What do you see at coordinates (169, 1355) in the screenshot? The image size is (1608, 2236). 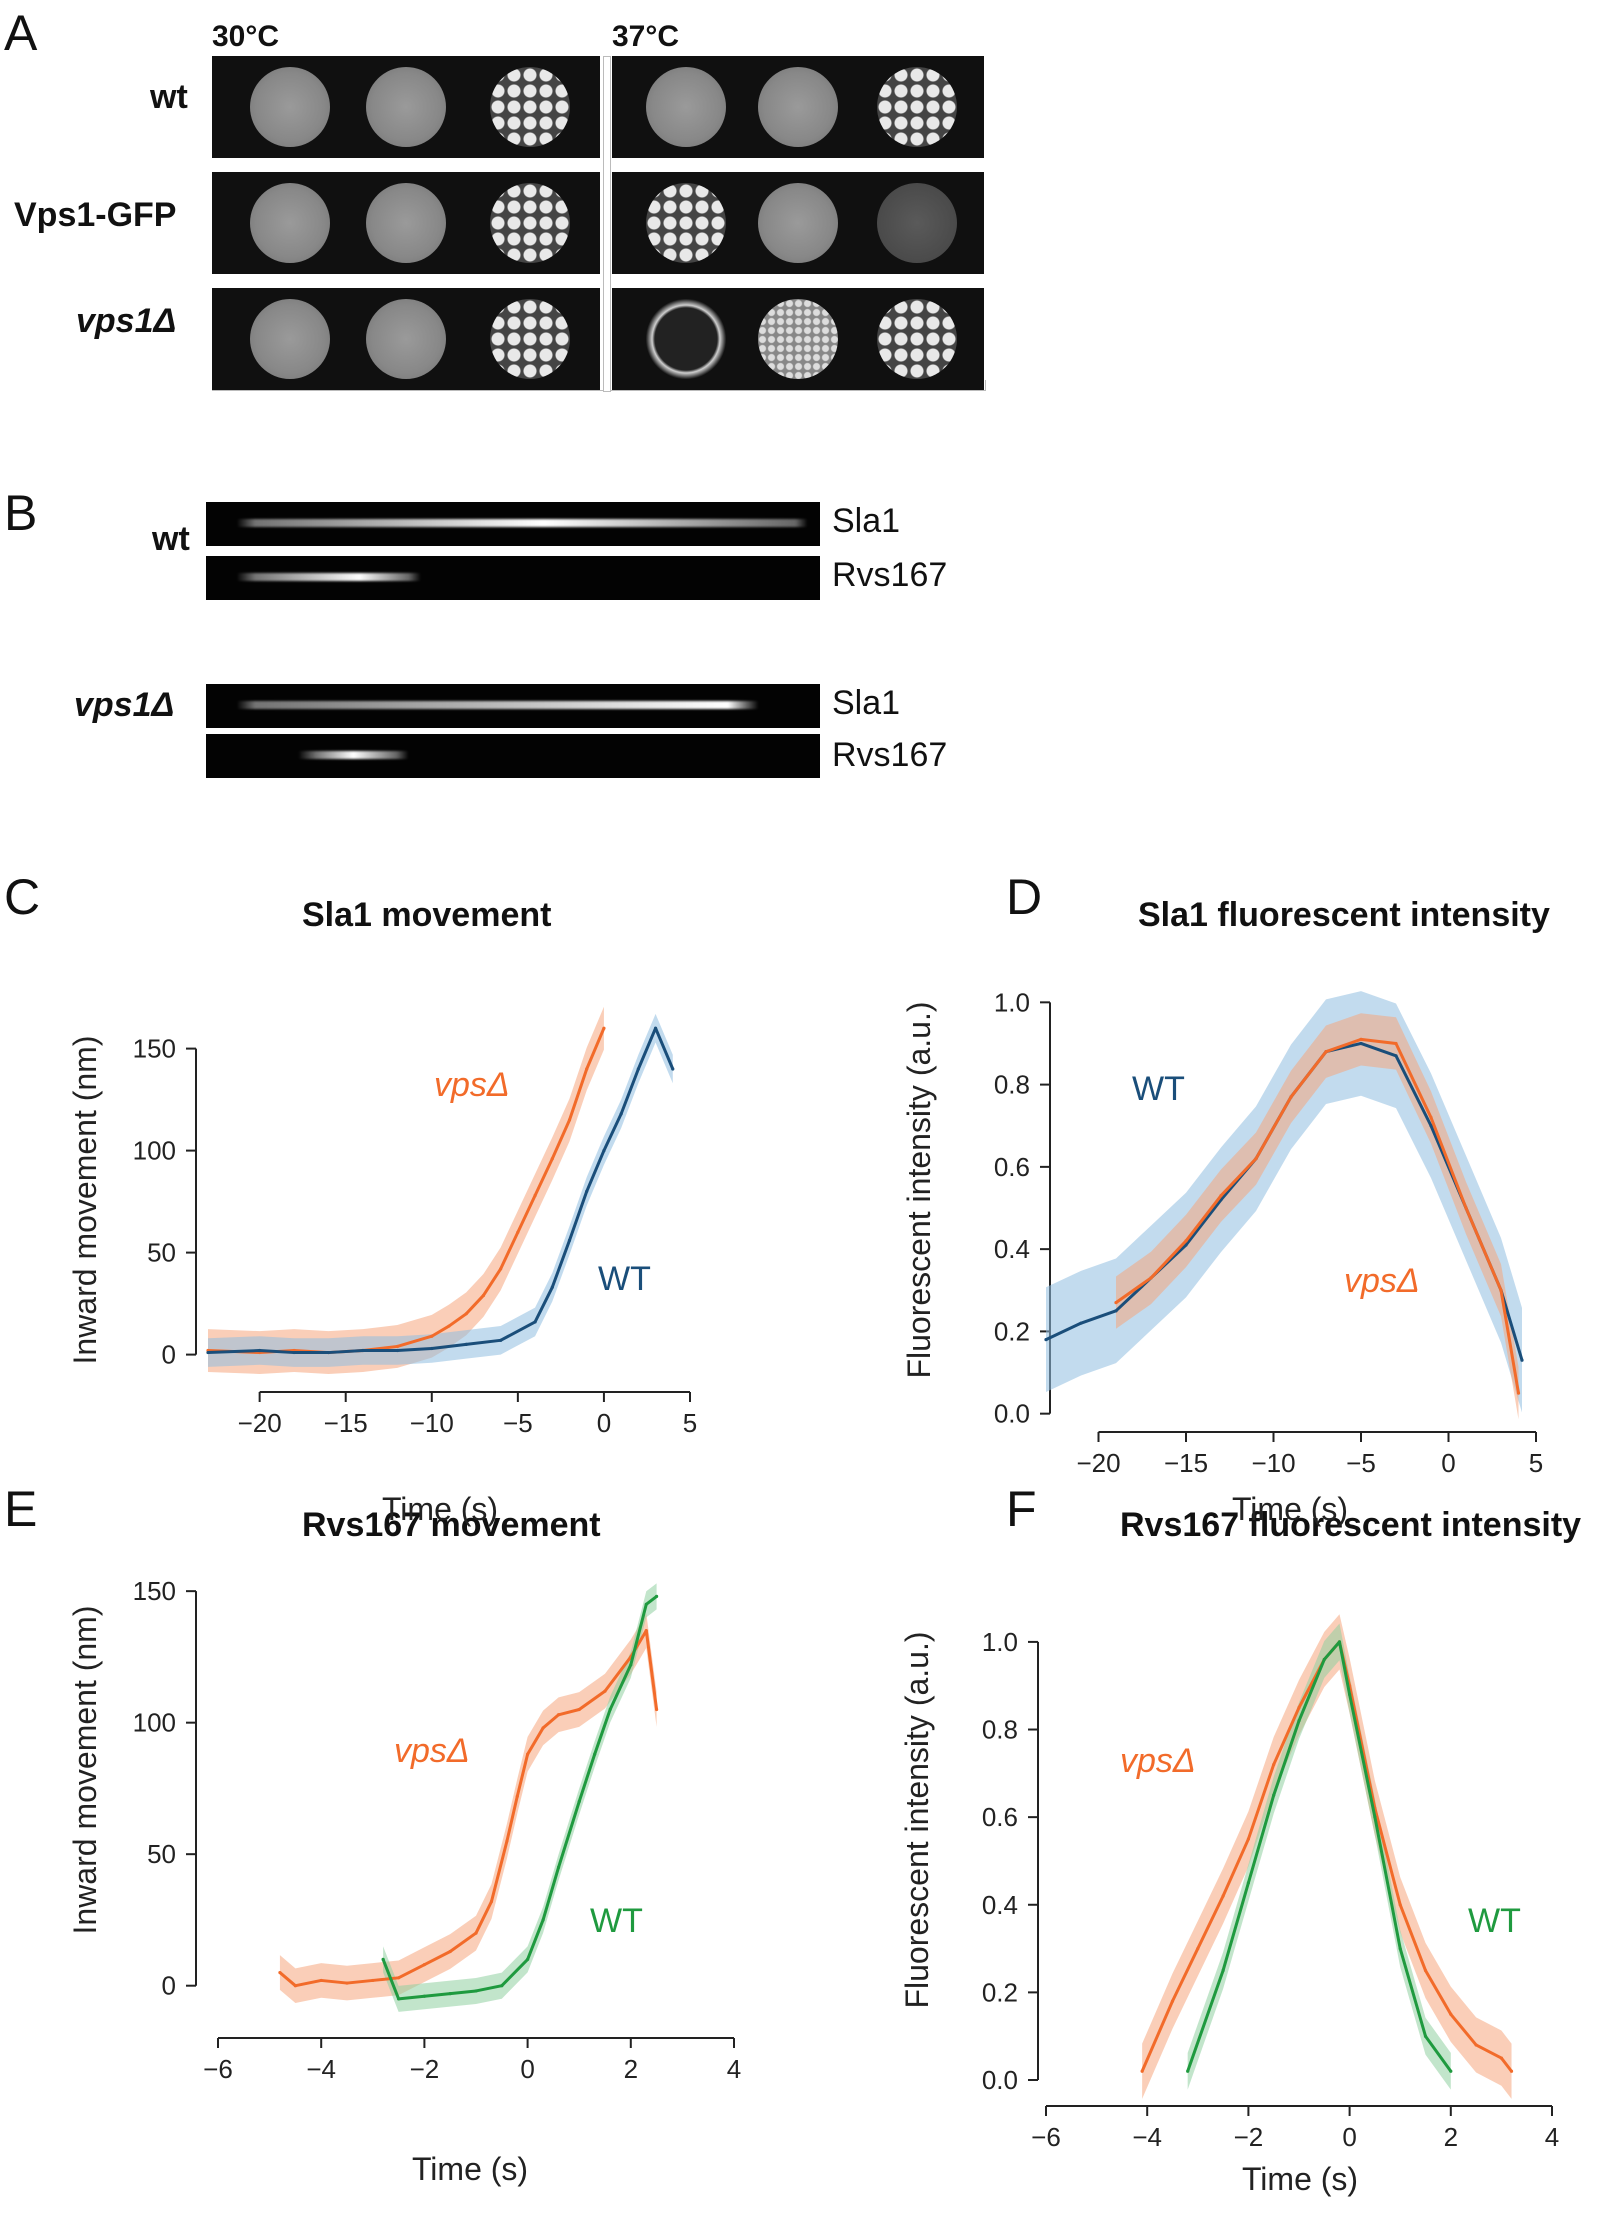 I see `y-tick-label: 0` at bounding box center [169, 1355].